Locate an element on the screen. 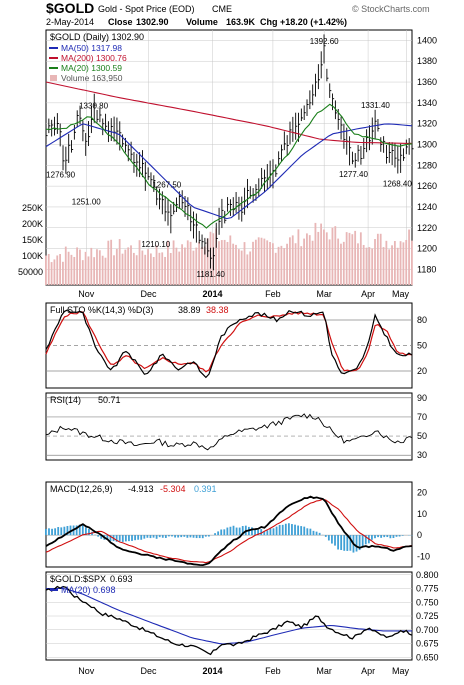 The image size is (464, 685). chg-value: +18.20 (+1.42%) is located at coordinates (313, 22).